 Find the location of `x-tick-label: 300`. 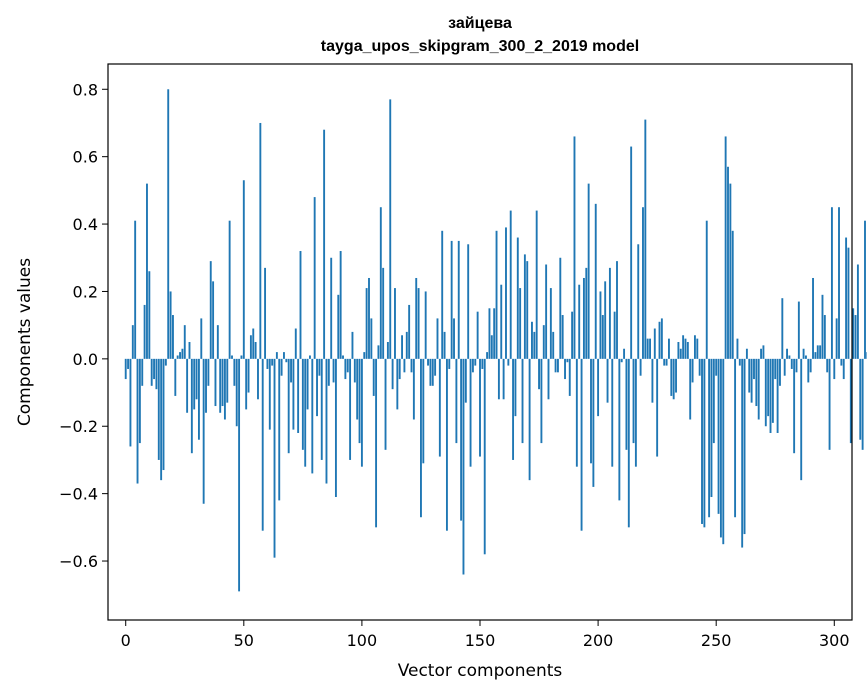

x-tick-label: 300 is located at coordinates (834, 640).